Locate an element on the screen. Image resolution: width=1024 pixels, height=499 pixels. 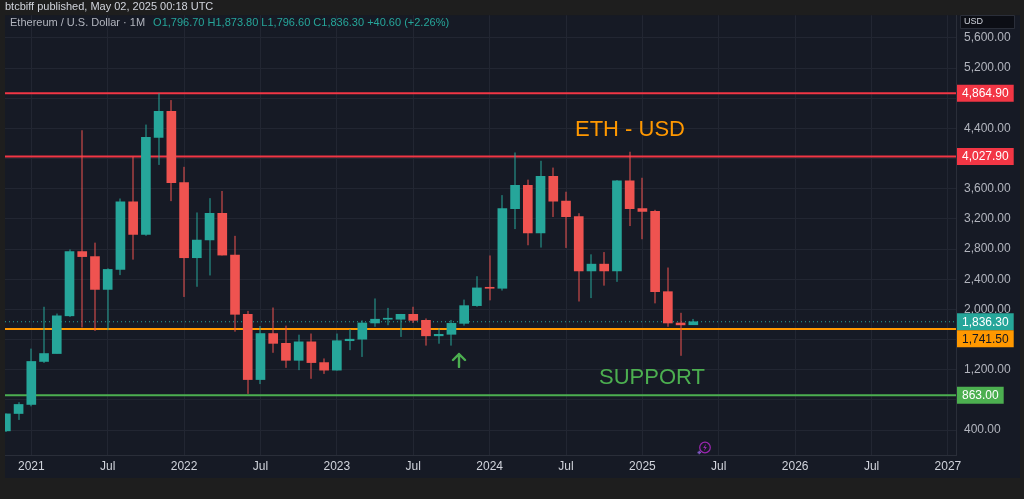
annotation: O1,796.70 H1,873.80 L1,796.60 C1,836.30 +40.60 (+2.26%) is located at coordinates (301, 22).